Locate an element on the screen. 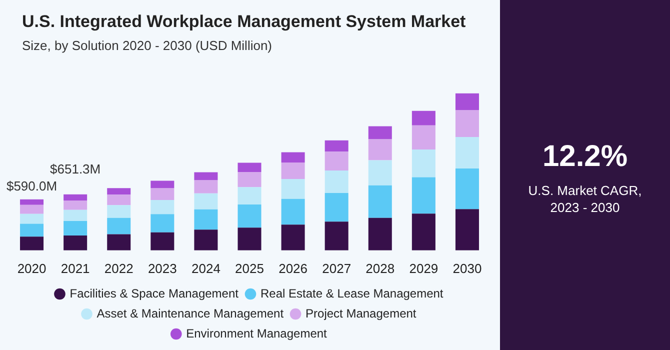 The width and height of the screenshot is (670, 350). x-tick-label: 2028 is located at coordinates (380, 268).